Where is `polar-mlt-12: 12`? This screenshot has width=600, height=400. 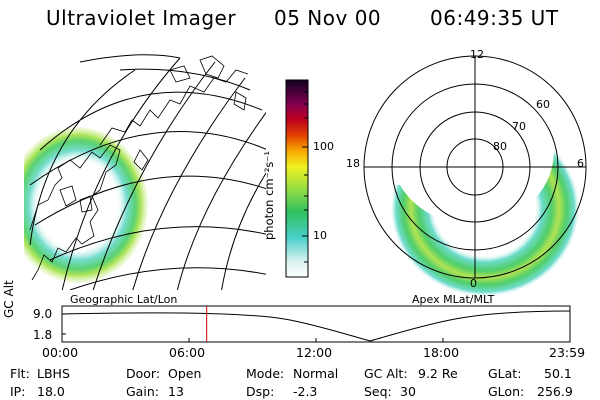 polar-mlt-12: 12 is located at coordinates (477, 54).